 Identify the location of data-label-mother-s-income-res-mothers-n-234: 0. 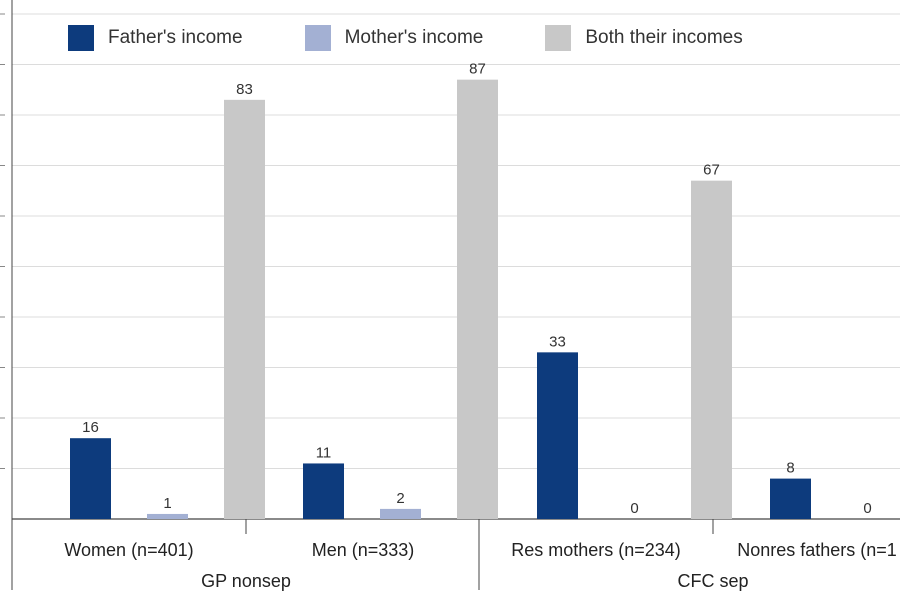
(634, 508).